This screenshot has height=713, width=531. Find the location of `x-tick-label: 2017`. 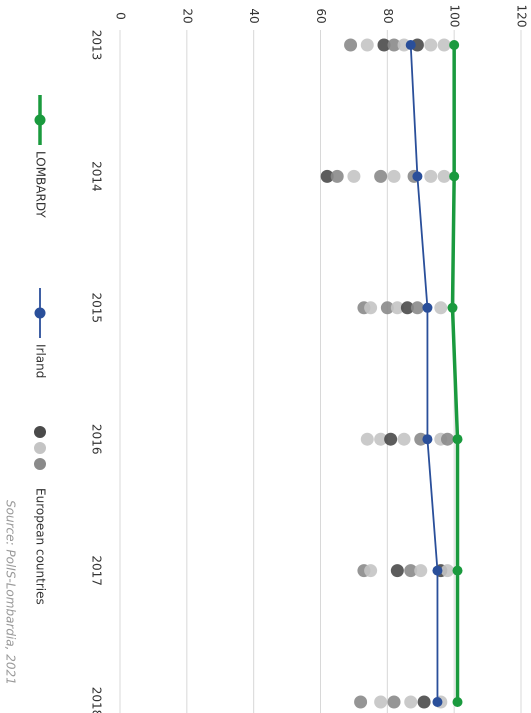

x-tick-label: 2017 is located at coordinates (97, 570).